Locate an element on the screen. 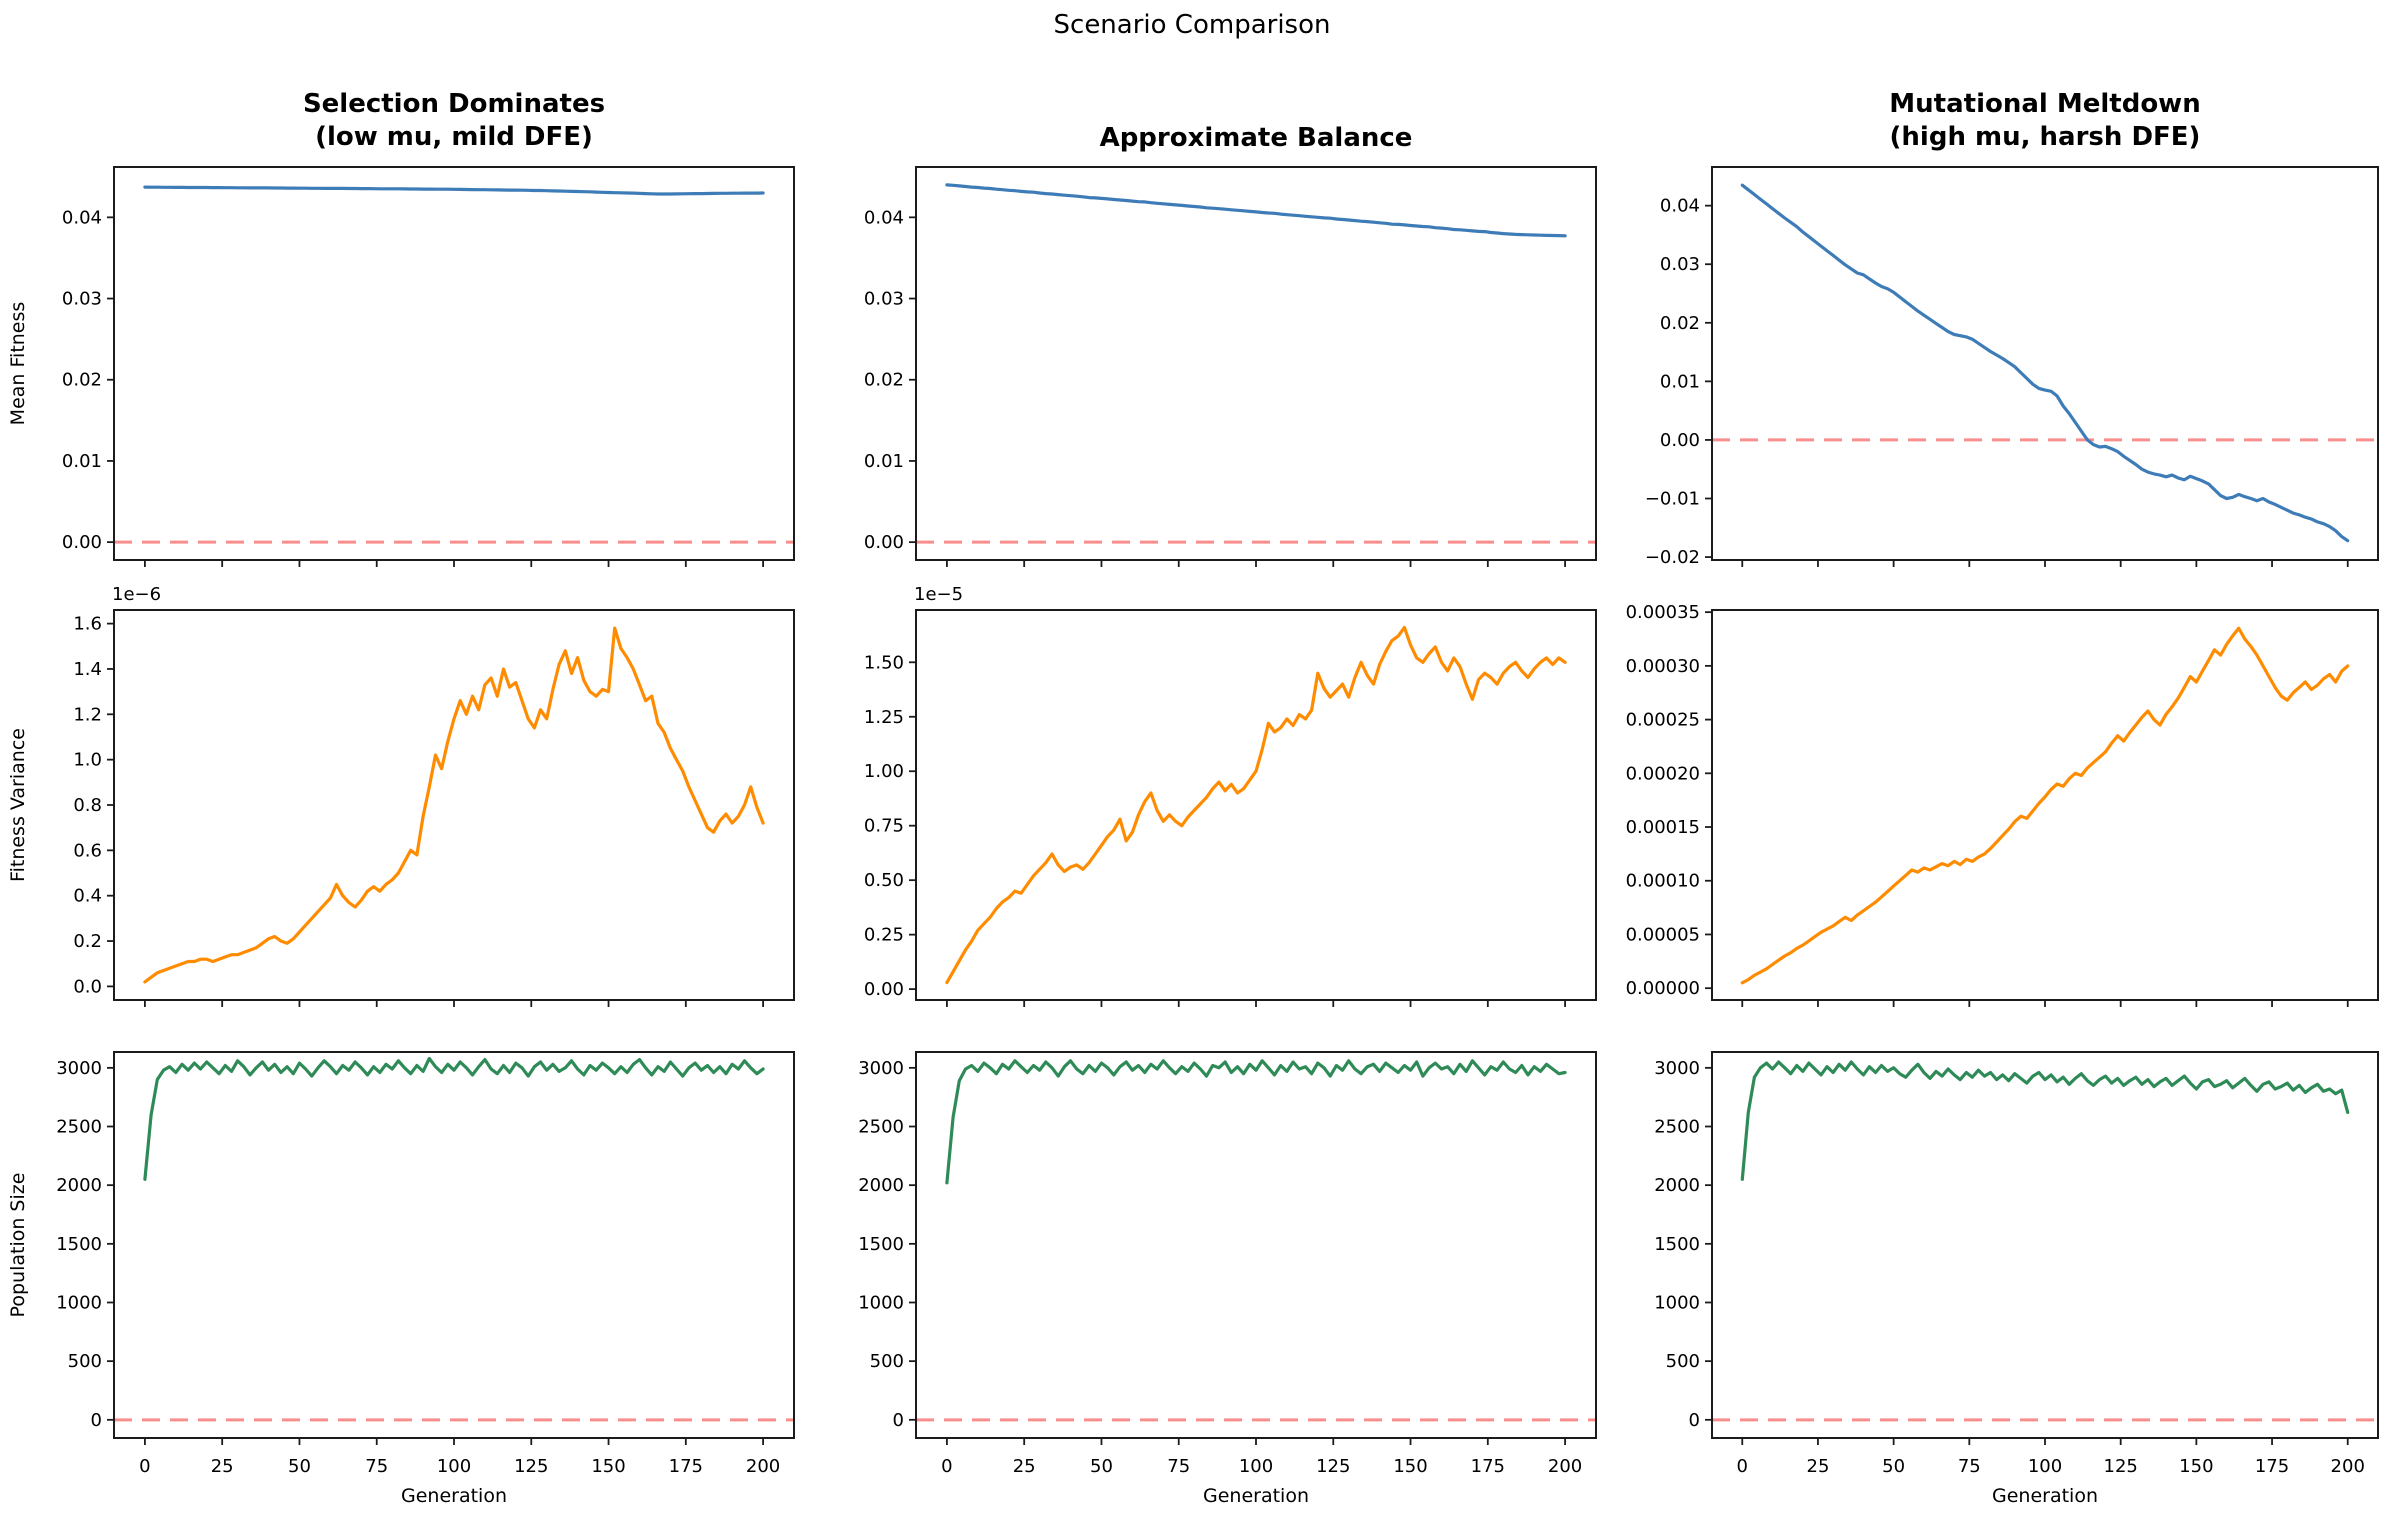 The height and width of the screenshot is (1520, 2384). figure-title: Scenario Comparison is located at coordinates (1192, 25).